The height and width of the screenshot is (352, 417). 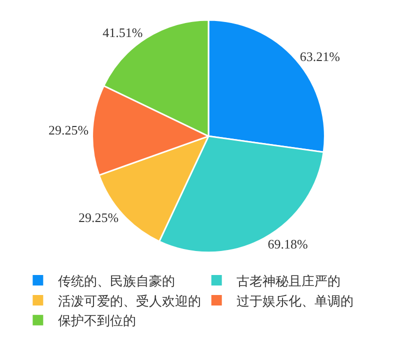 I want to click on legend-label: 传统的、民族自豪的, so click(x=116, y=282).